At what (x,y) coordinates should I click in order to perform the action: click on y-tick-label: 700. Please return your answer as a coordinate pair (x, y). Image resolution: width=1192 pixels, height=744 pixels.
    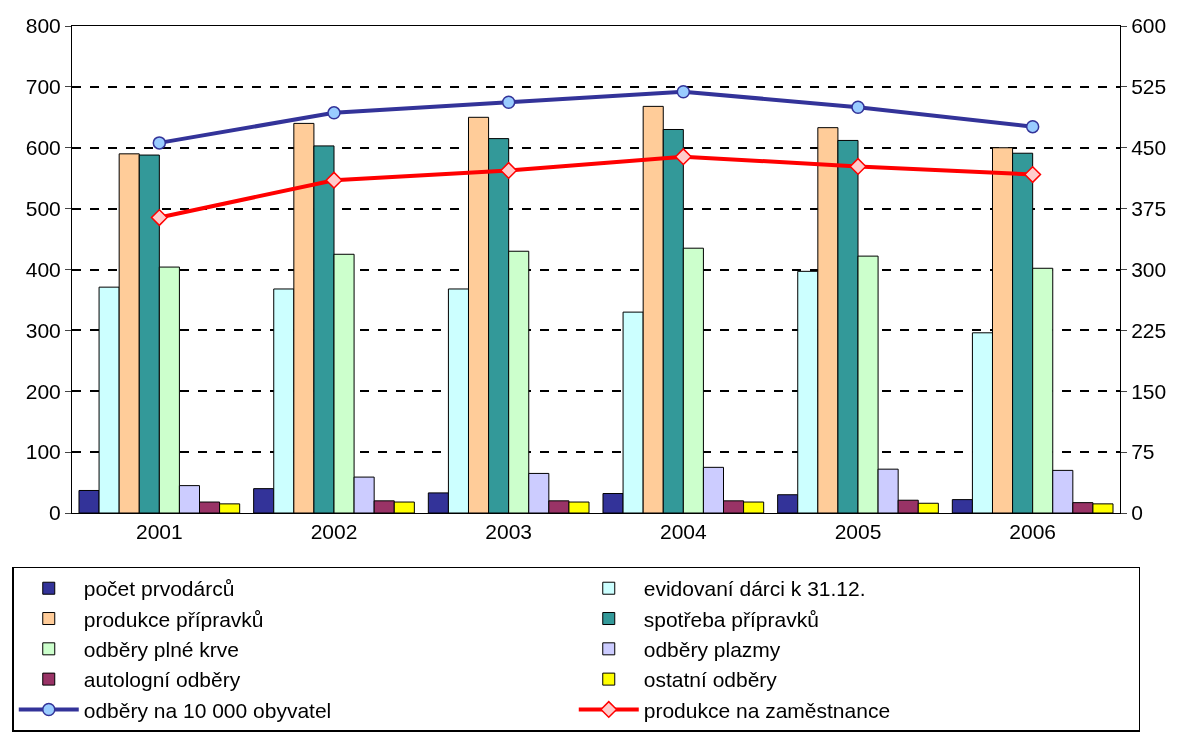
    Looking at the image, I should click on (43, 87).